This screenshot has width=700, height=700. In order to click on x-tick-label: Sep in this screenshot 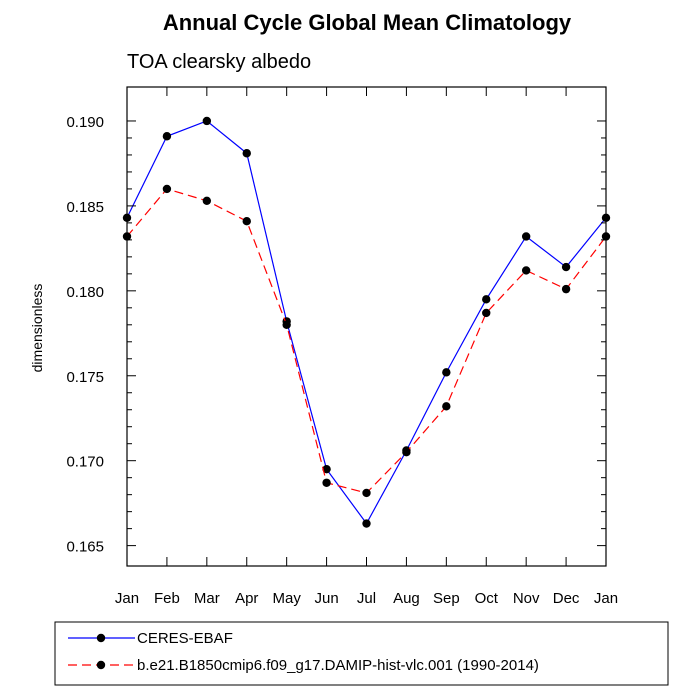, I will do `click(446, 598)`.